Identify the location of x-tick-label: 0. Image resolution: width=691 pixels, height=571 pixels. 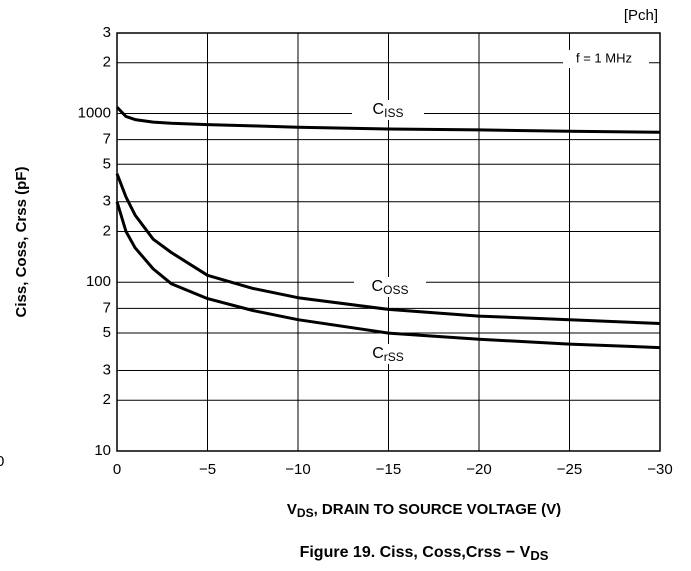
(117, 469).